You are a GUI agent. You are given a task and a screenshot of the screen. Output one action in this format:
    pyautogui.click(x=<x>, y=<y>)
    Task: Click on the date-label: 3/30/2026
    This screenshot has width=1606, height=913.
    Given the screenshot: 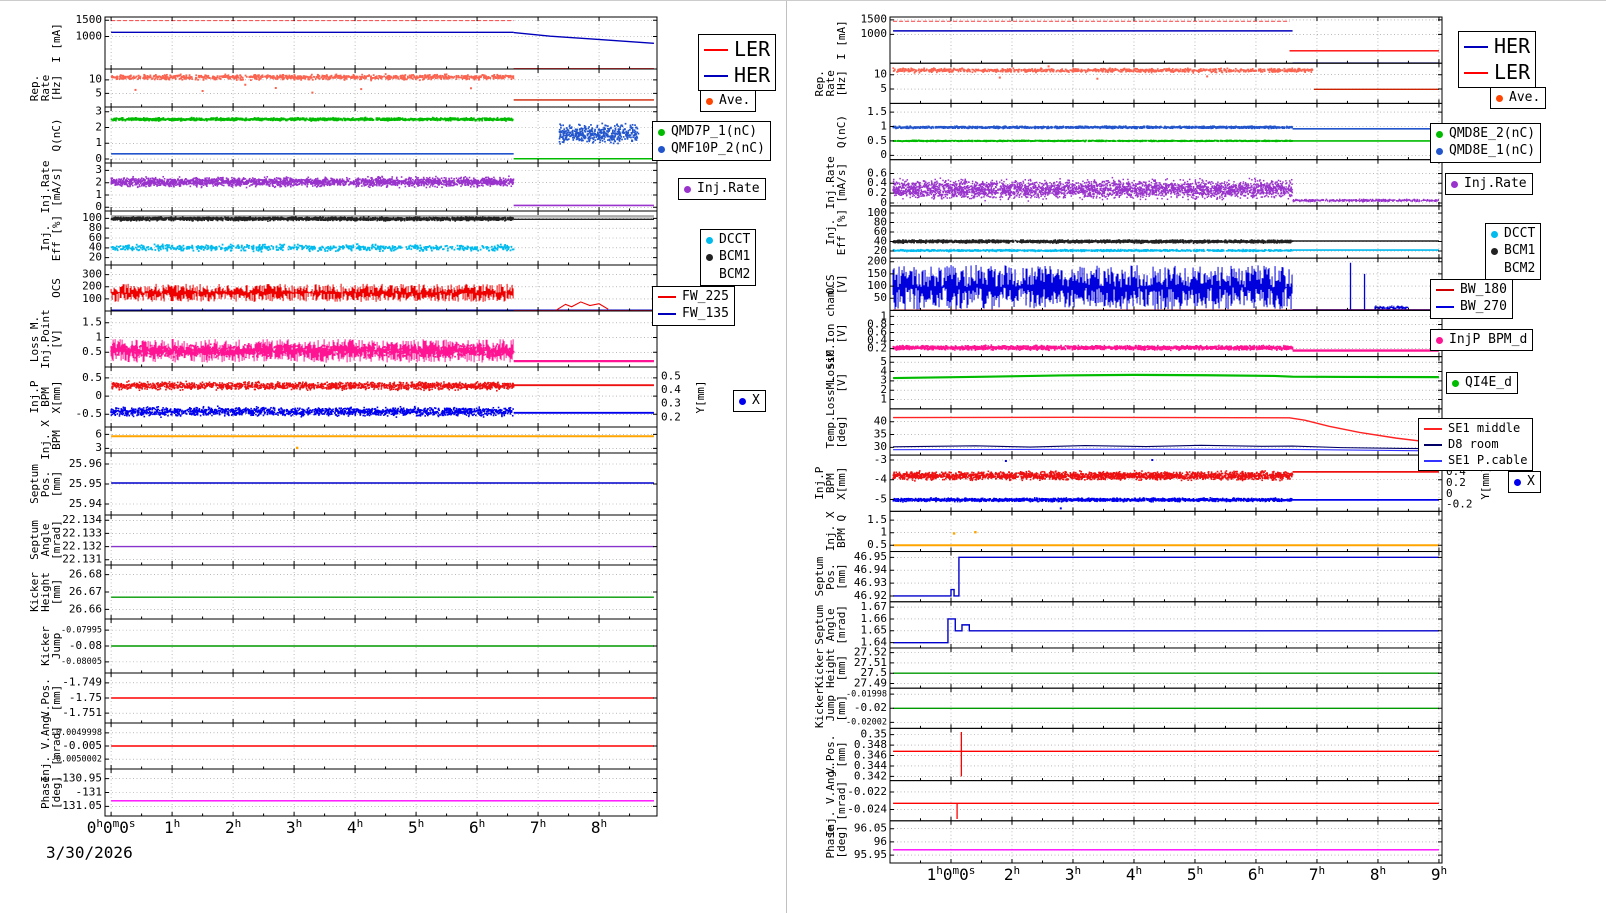 What is the action you would take?
    pyautogui.click(x=89, y=852)
    